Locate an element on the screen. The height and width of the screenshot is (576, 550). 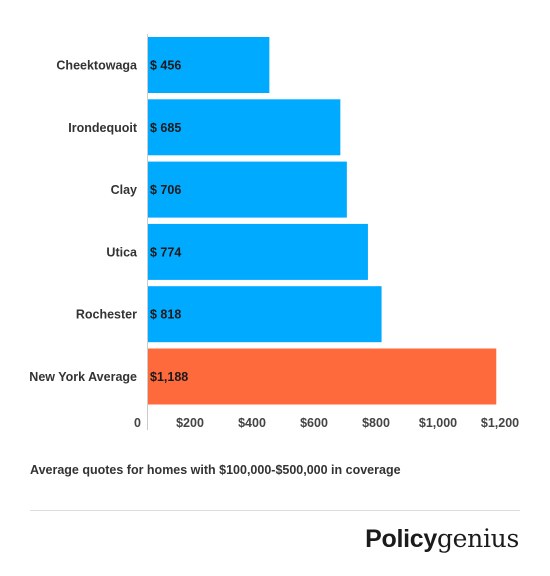
category-label: Rochester is located at coordinates (106, 315).